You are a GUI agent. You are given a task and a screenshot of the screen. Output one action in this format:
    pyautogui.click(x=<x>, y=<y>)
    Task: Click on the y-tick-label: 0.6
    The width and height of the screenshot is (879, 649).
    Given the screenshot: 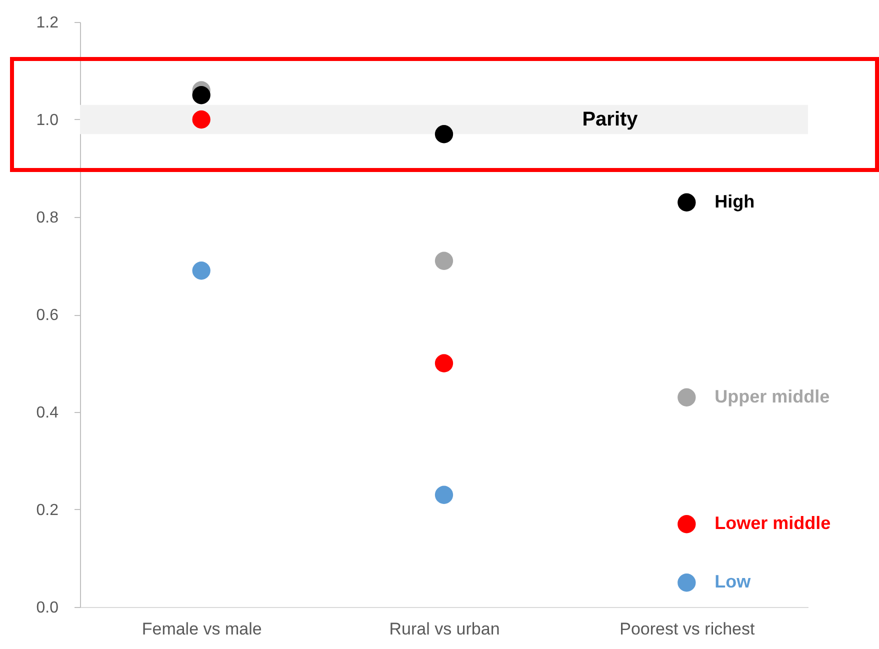 What is the action you would take?
    pyautogui.click(x=47, y=315)
    